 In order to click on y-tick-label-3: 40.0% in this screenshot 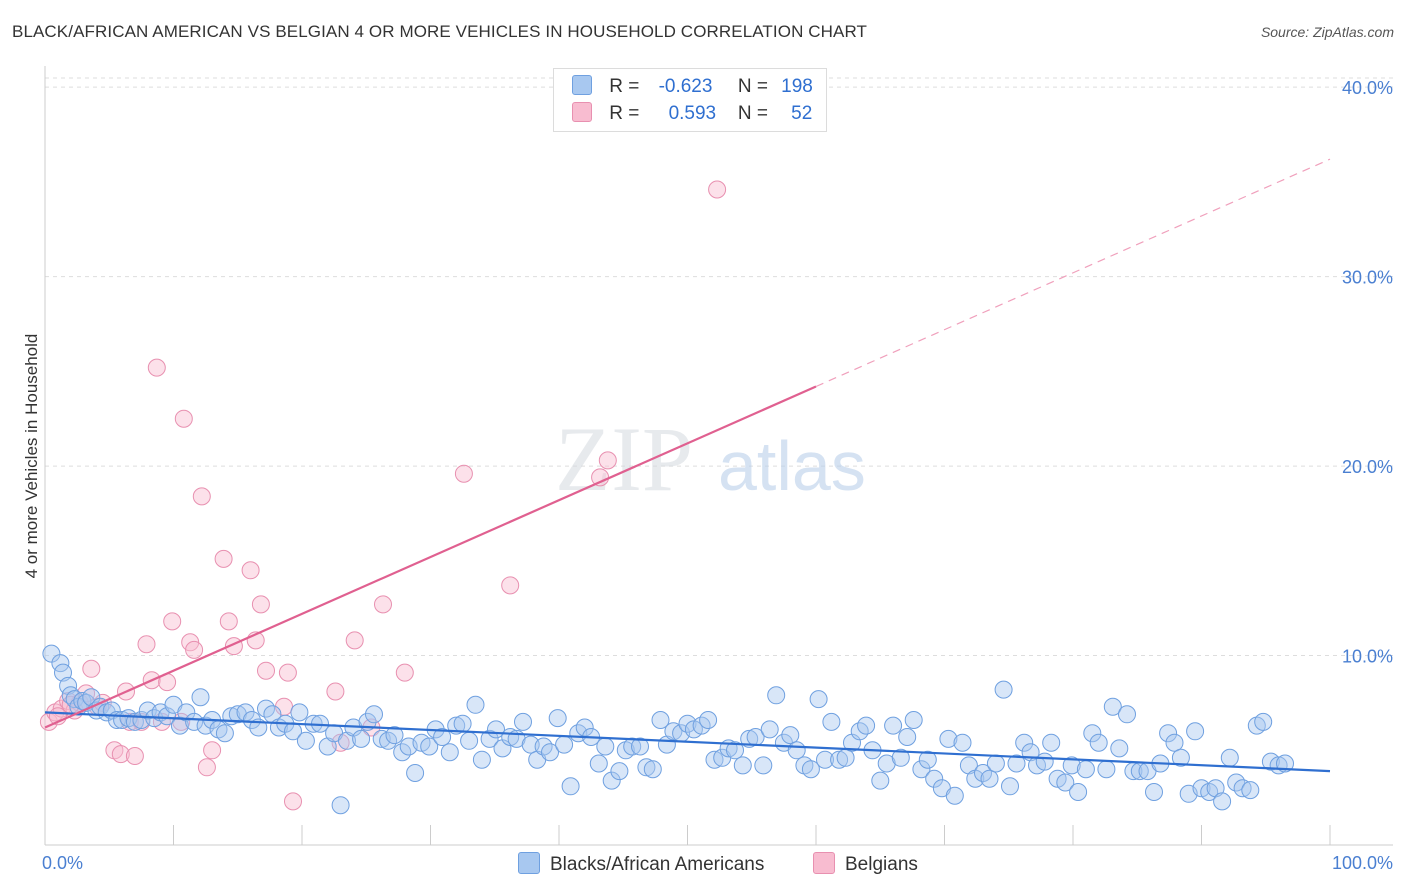, I will do `click(1367, 88)`.